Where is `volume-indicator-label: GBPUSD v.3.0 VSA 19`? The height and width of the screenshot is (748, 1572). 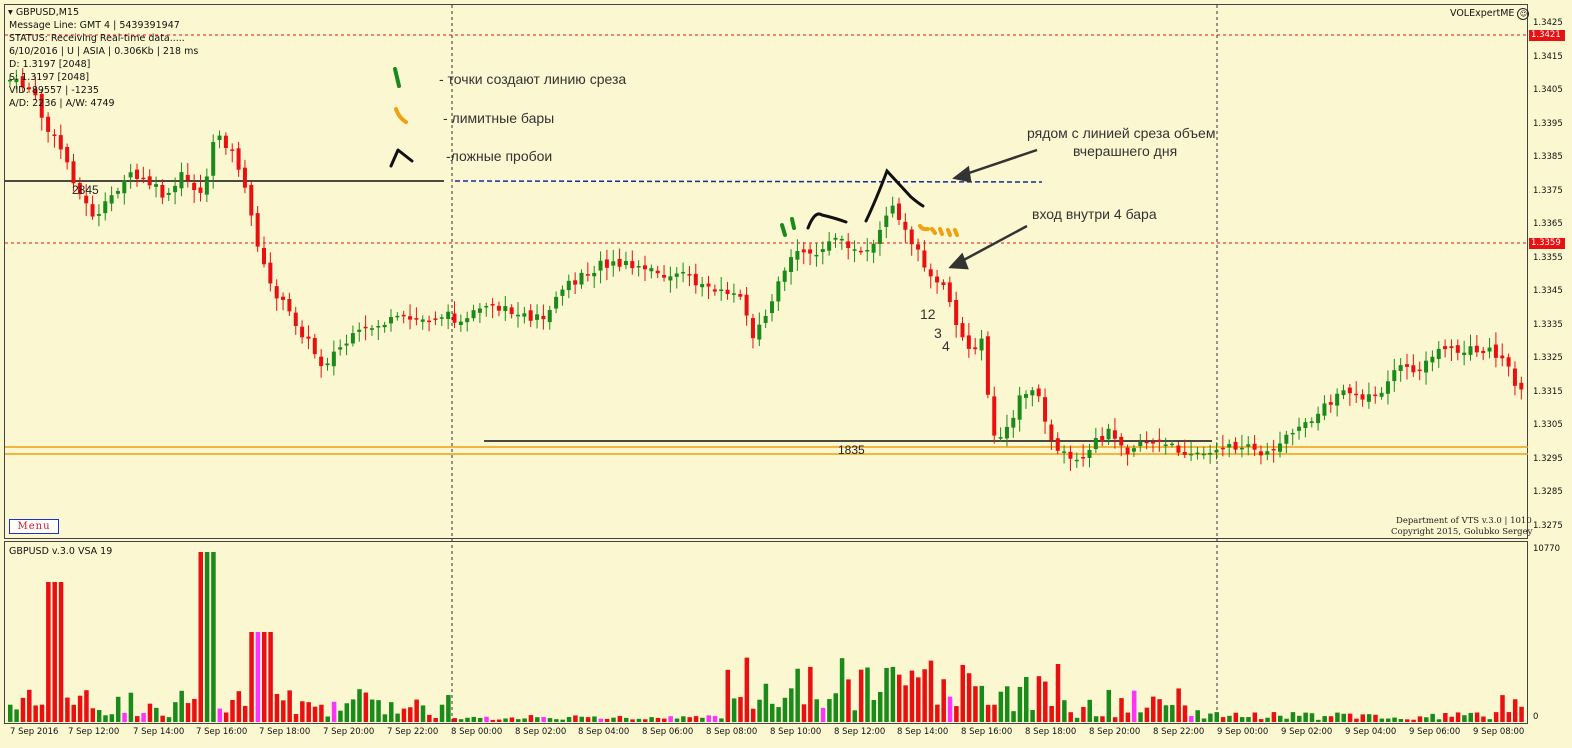
volume-indicator-label: GBPUSD v.3.0 VSA 19 is located at coordinates (61, 551).